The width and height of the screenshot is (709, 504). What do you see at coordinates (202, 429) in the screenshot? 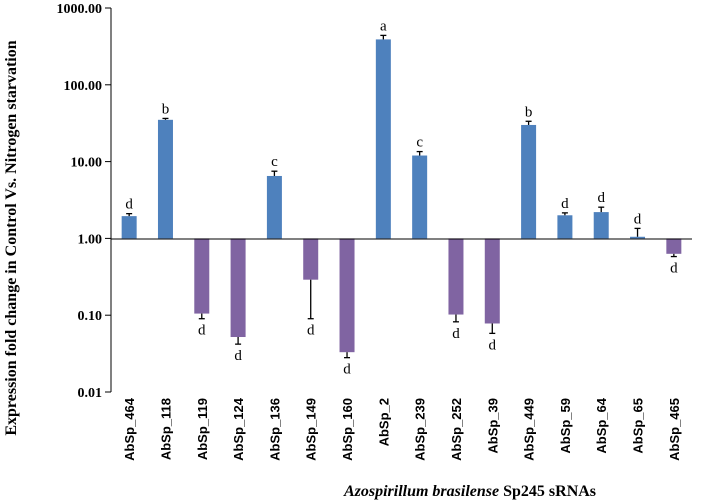
I see `x-tick-label: AbSp_119` at bounding box center [202, 429].